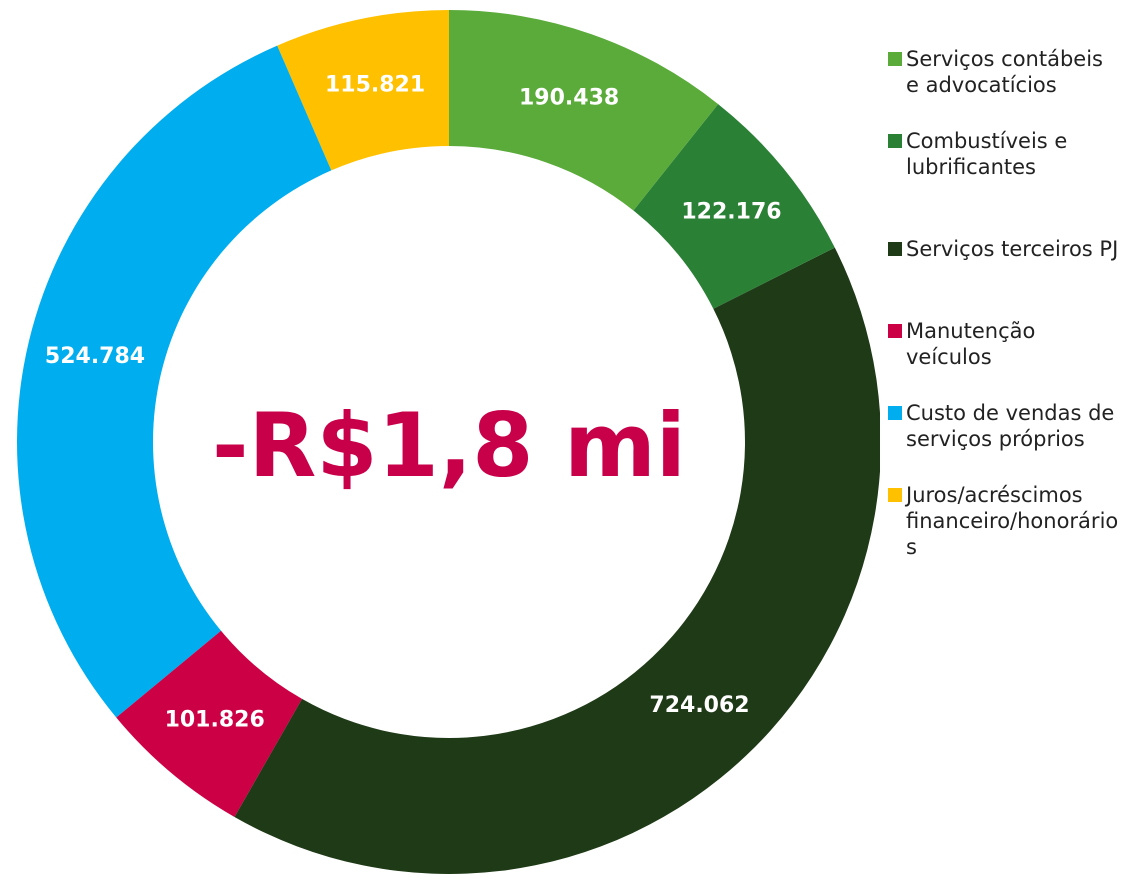  I want to click on legend-label: Combustíveis e lubrificantes, so click(987, 154).